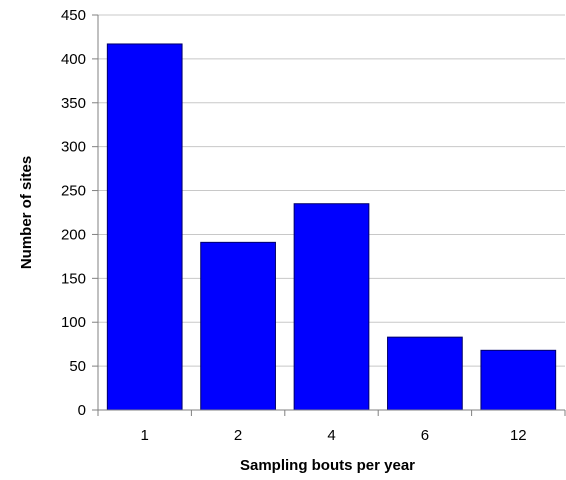  I want to click on x-tick-label: 2, so click(238, 435).